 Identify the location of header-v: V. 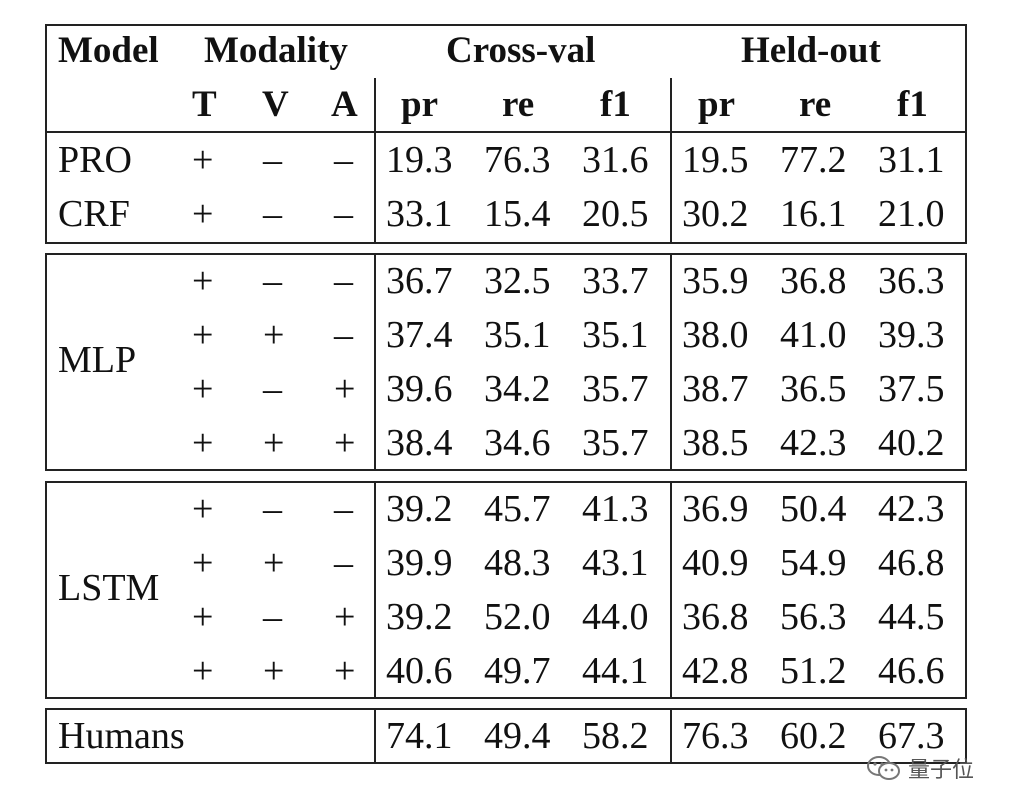
(275, 104).